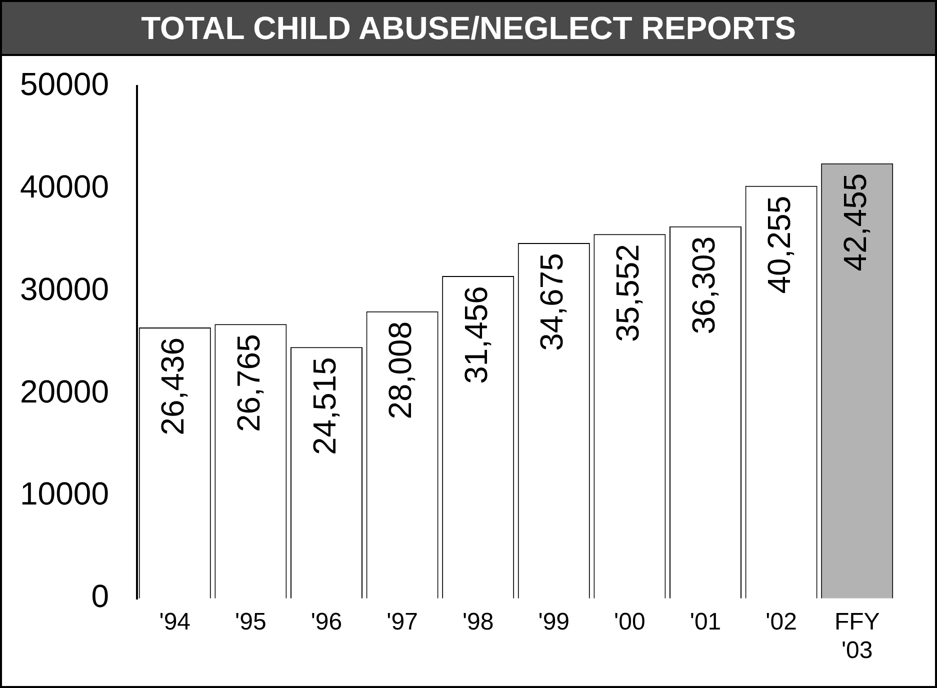 This screenshot has height=688, width=937. Describe the element at coordinates (172, 386) in the screenshot. I see `data-label: 26,436` at that location.